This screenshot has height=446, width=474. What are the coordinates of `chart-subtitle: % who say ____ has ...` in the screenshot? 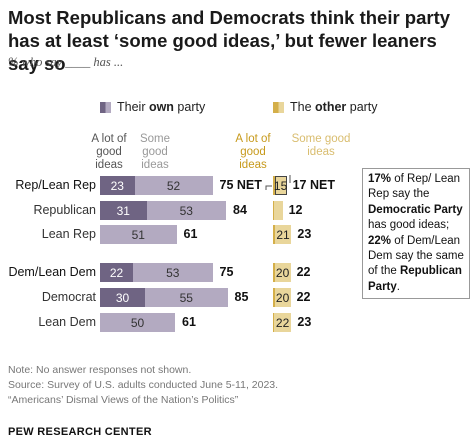 It's located at (66, 62).